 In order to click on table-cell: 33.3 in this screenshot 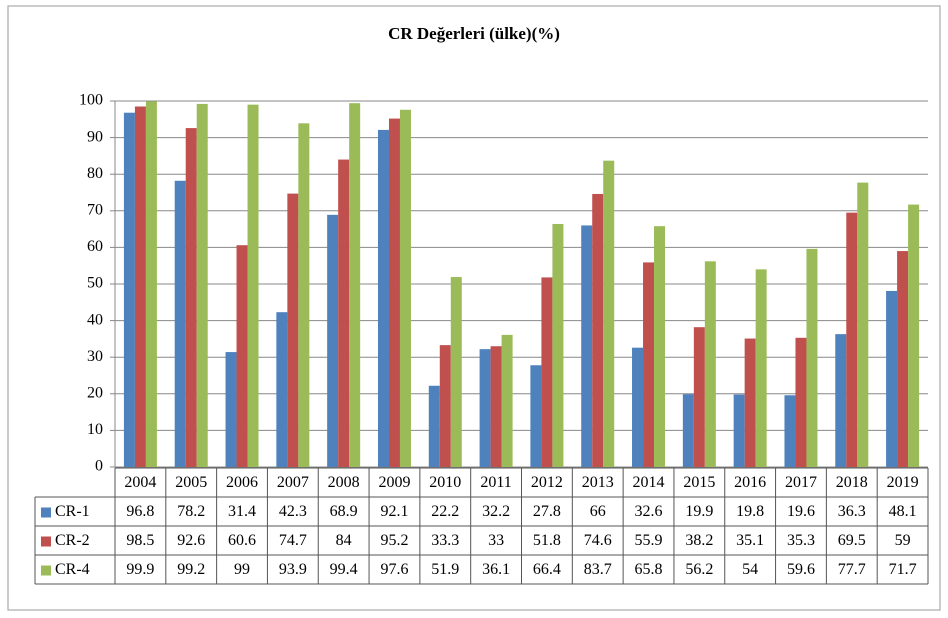, I will do `click(445, 540)`.